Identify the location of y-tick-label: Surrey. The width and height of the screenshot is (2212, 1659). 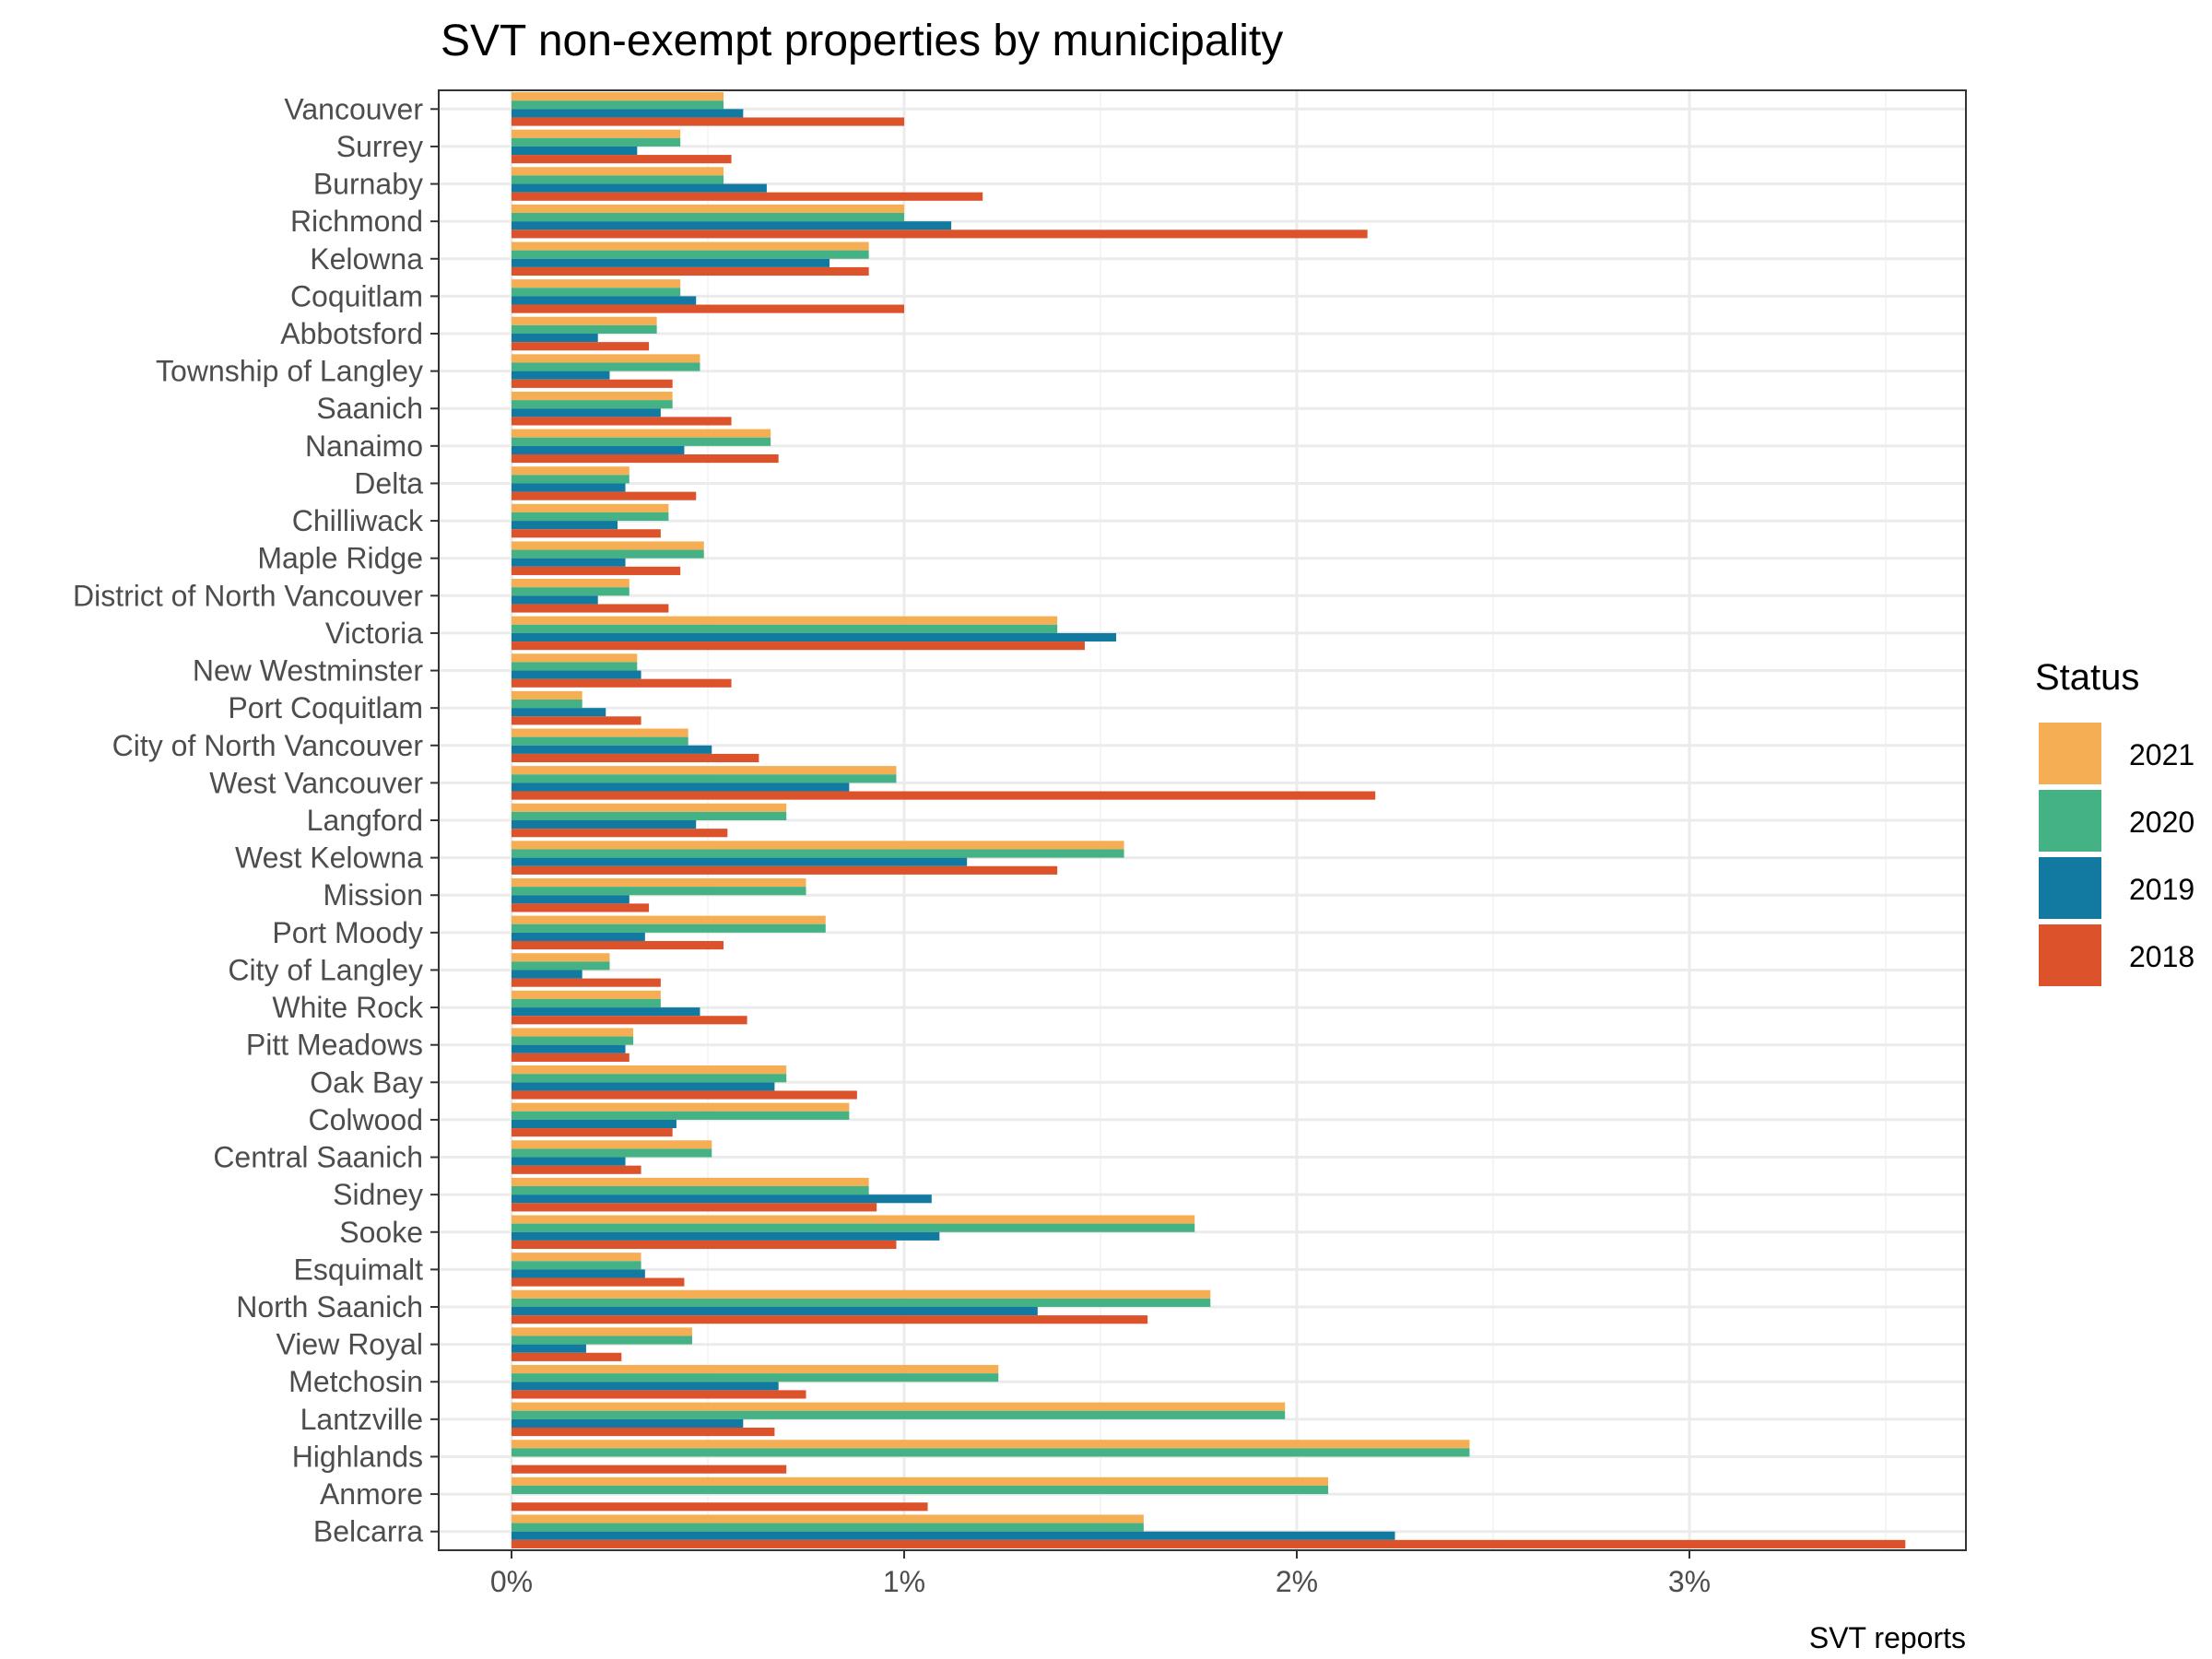
(379, 146).